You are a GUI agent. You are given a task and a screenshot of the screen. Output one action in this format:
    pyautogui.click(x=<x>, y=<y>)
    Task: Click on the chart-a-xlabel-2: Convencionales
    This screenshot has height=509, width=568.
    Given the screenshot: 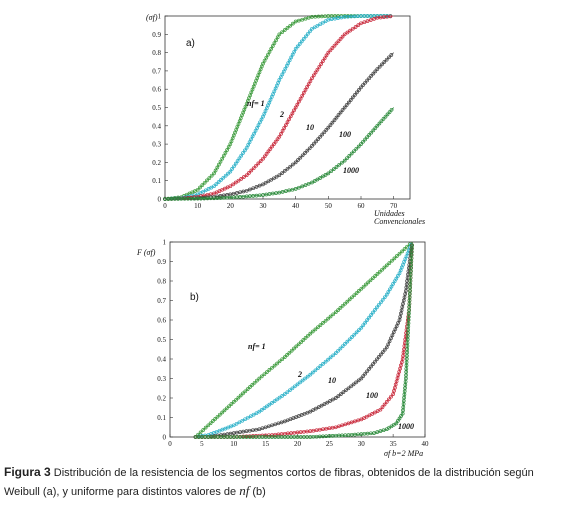 What is the action you would take?
    pyautogui.click(x=399, y=221)
    